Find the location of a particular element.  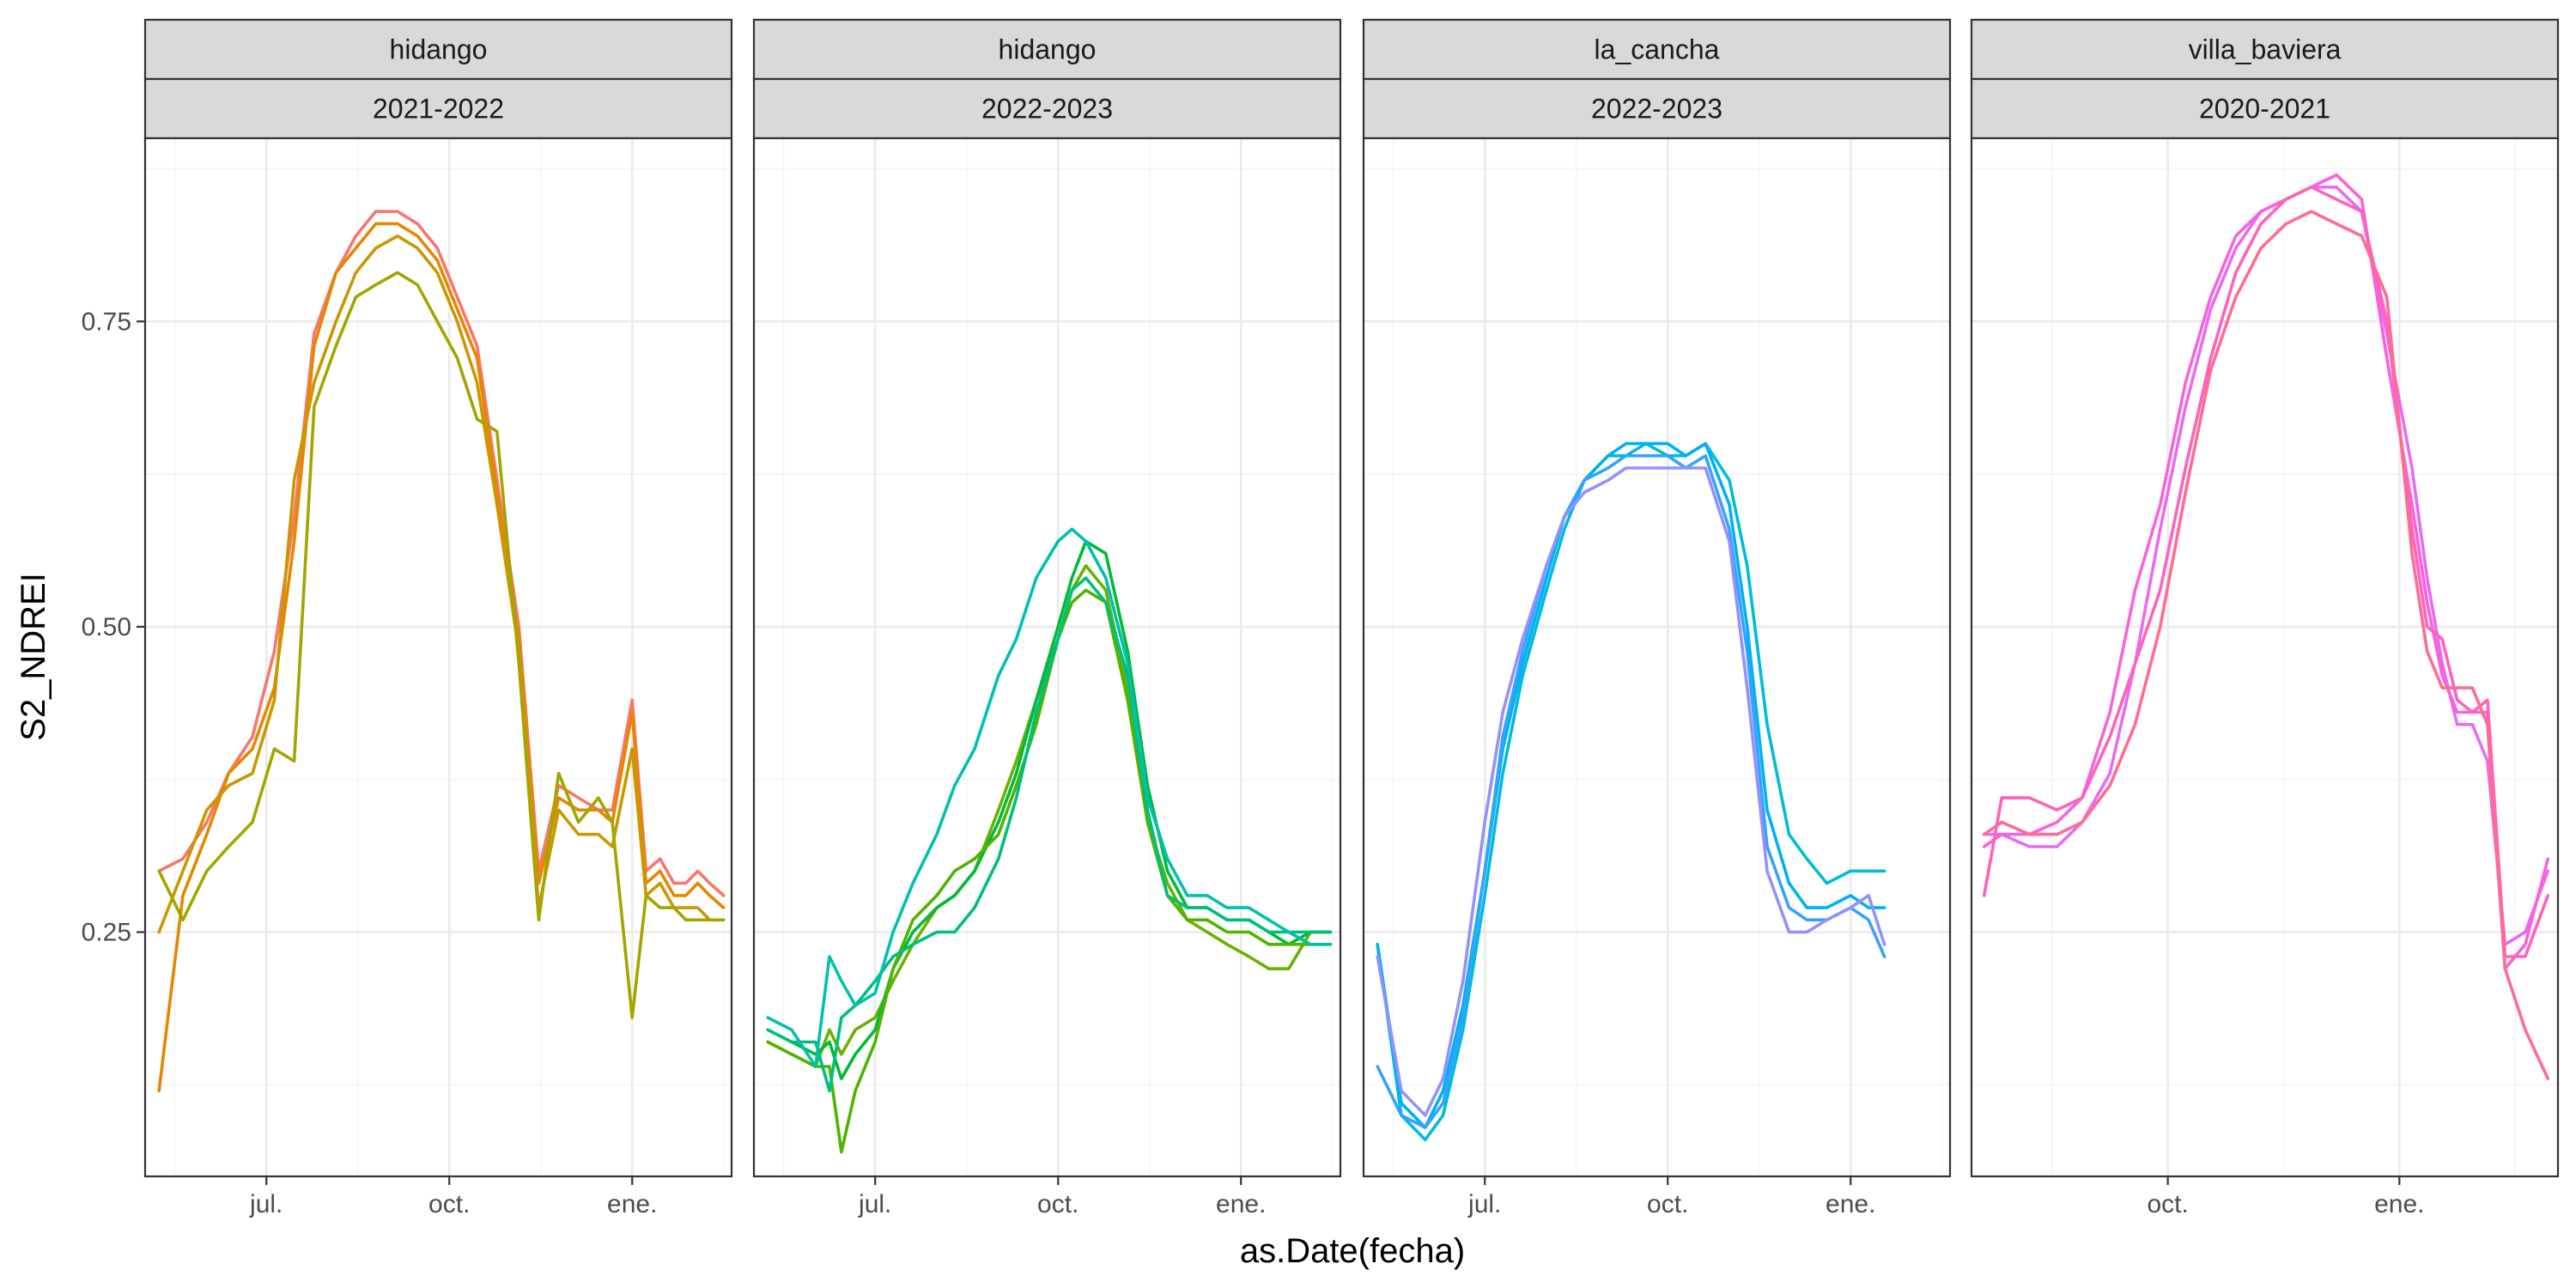

facet-strip-top-label: la_cancha is located at coordinates (1657, 49).